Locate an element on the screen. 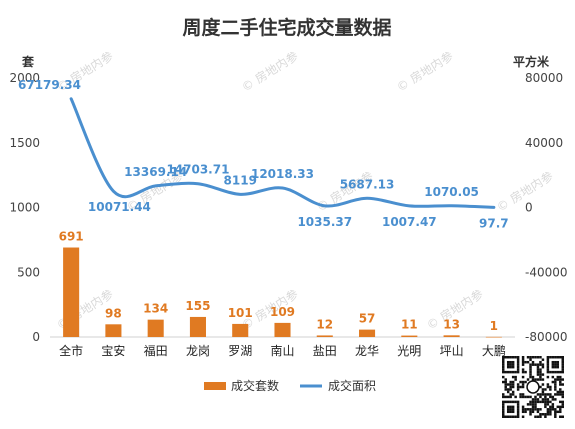  bar-data-label: 11 is located at coordinates (409, 325).